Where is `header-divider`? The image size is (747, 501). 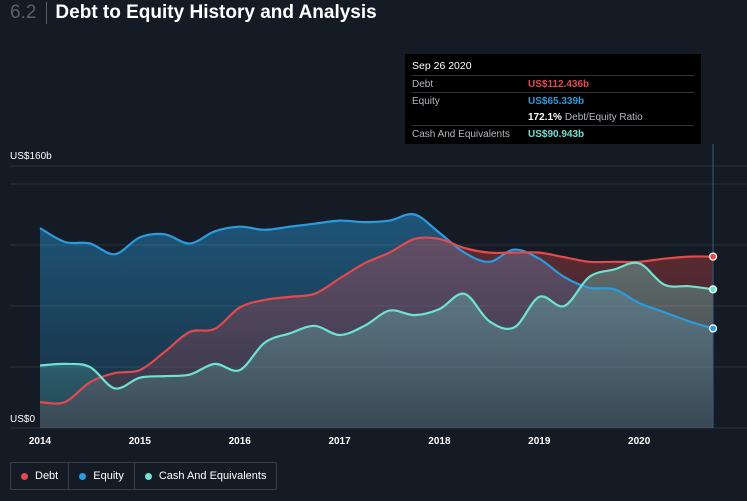
header-divider is located at coordinates (47, 13).